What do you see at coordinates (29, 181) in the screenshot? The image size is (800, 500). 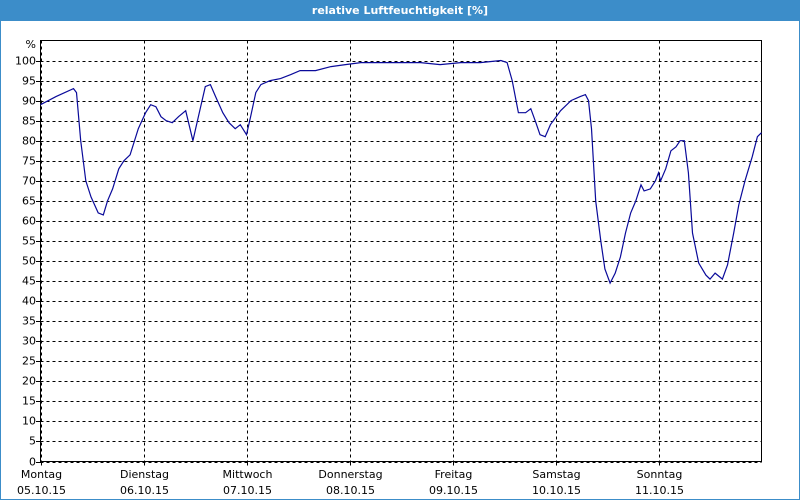 I see `y-tick-label: 70` at bounding box center [29, 181].